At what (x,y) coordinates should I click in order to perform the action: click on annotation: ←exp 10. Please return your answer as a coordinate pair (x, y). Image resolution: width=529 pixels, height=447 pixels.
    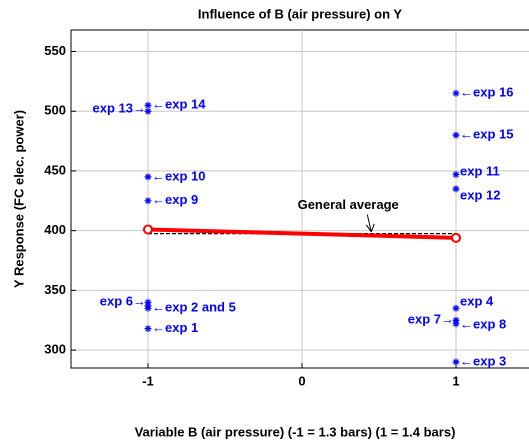
    Looking at the image, I should click on (178, 175).